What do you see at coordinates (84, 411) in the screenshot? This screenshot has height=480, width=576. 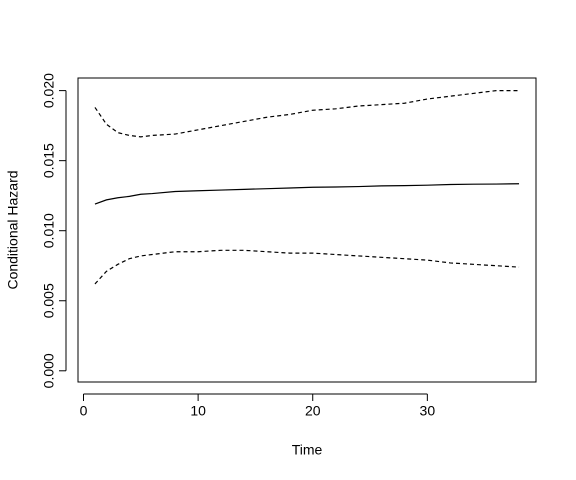 I see `x-tick-label: 0` at bounding box center [84, 411].